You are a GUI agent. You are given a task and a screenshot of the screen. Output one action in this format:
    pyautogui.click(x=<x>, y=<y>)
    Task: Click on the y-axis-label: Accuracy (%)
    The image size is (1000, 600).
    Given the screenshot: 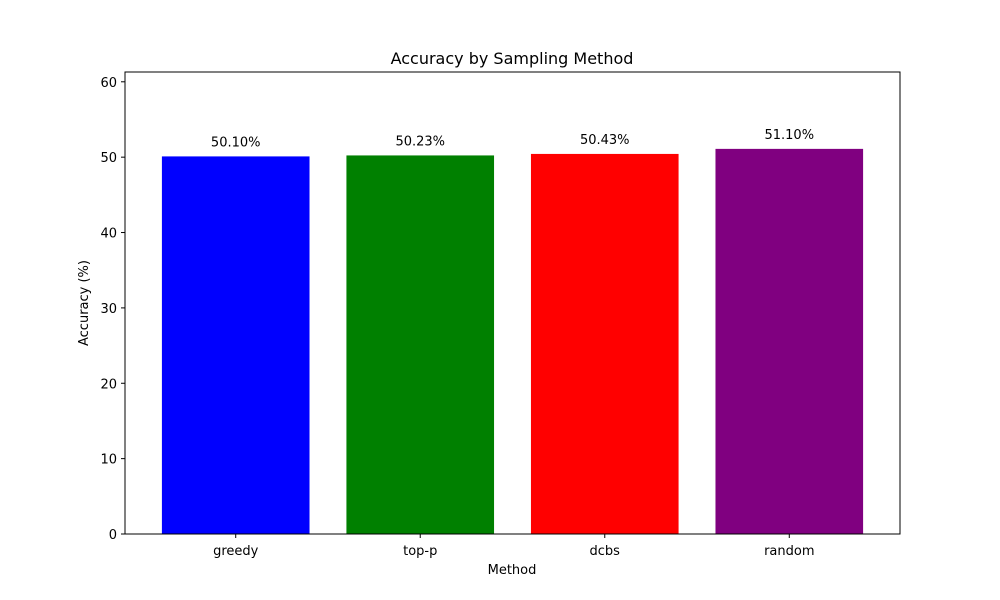 What is the action you would take?
    pyautogui.click(x=84, y=303)
    